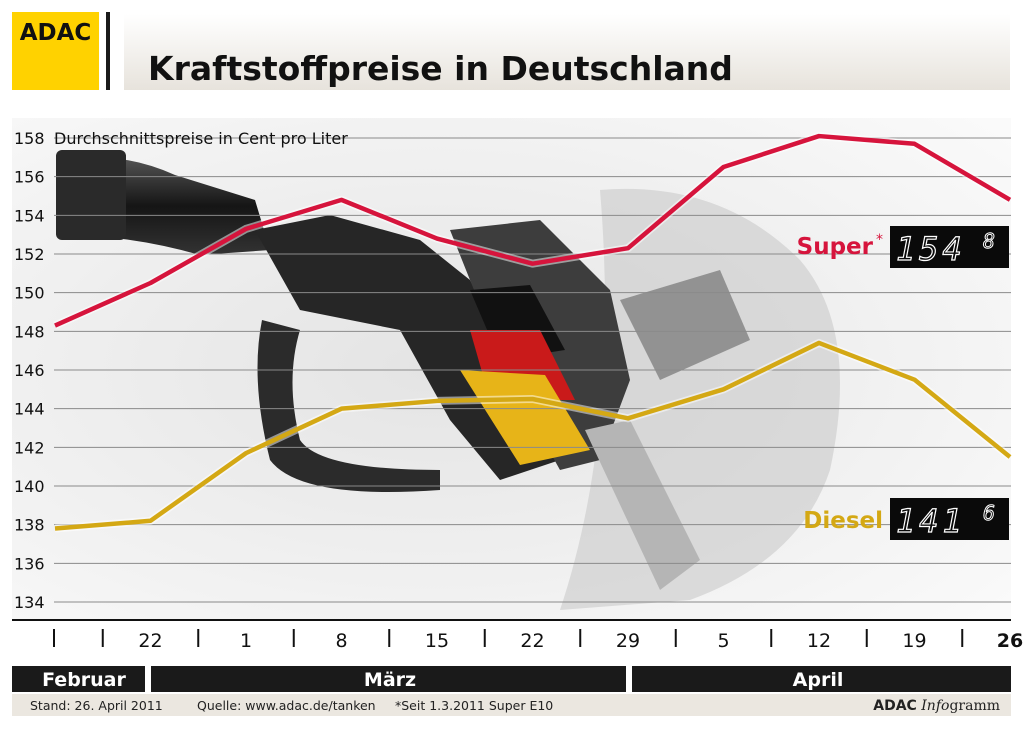 The image size is (1023, 729). Describe the element at coordinates (989, 241) in the screenshot. I see `super-price-fraction: 8` at that location.